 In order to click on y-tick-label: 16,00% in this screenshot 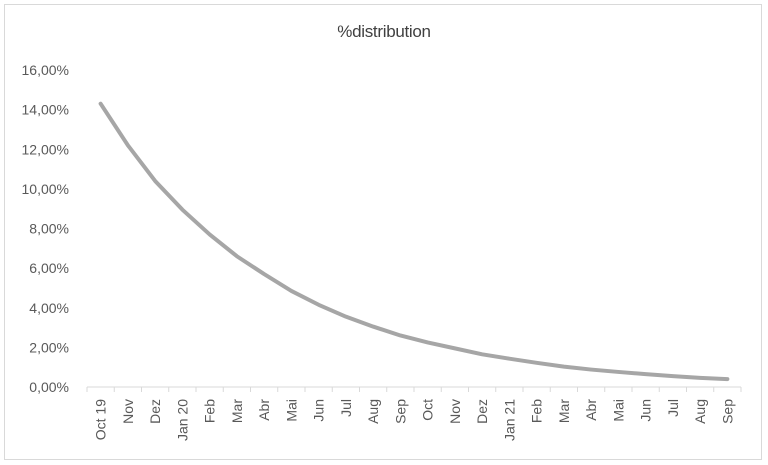, I will do `click(45, 70)`.